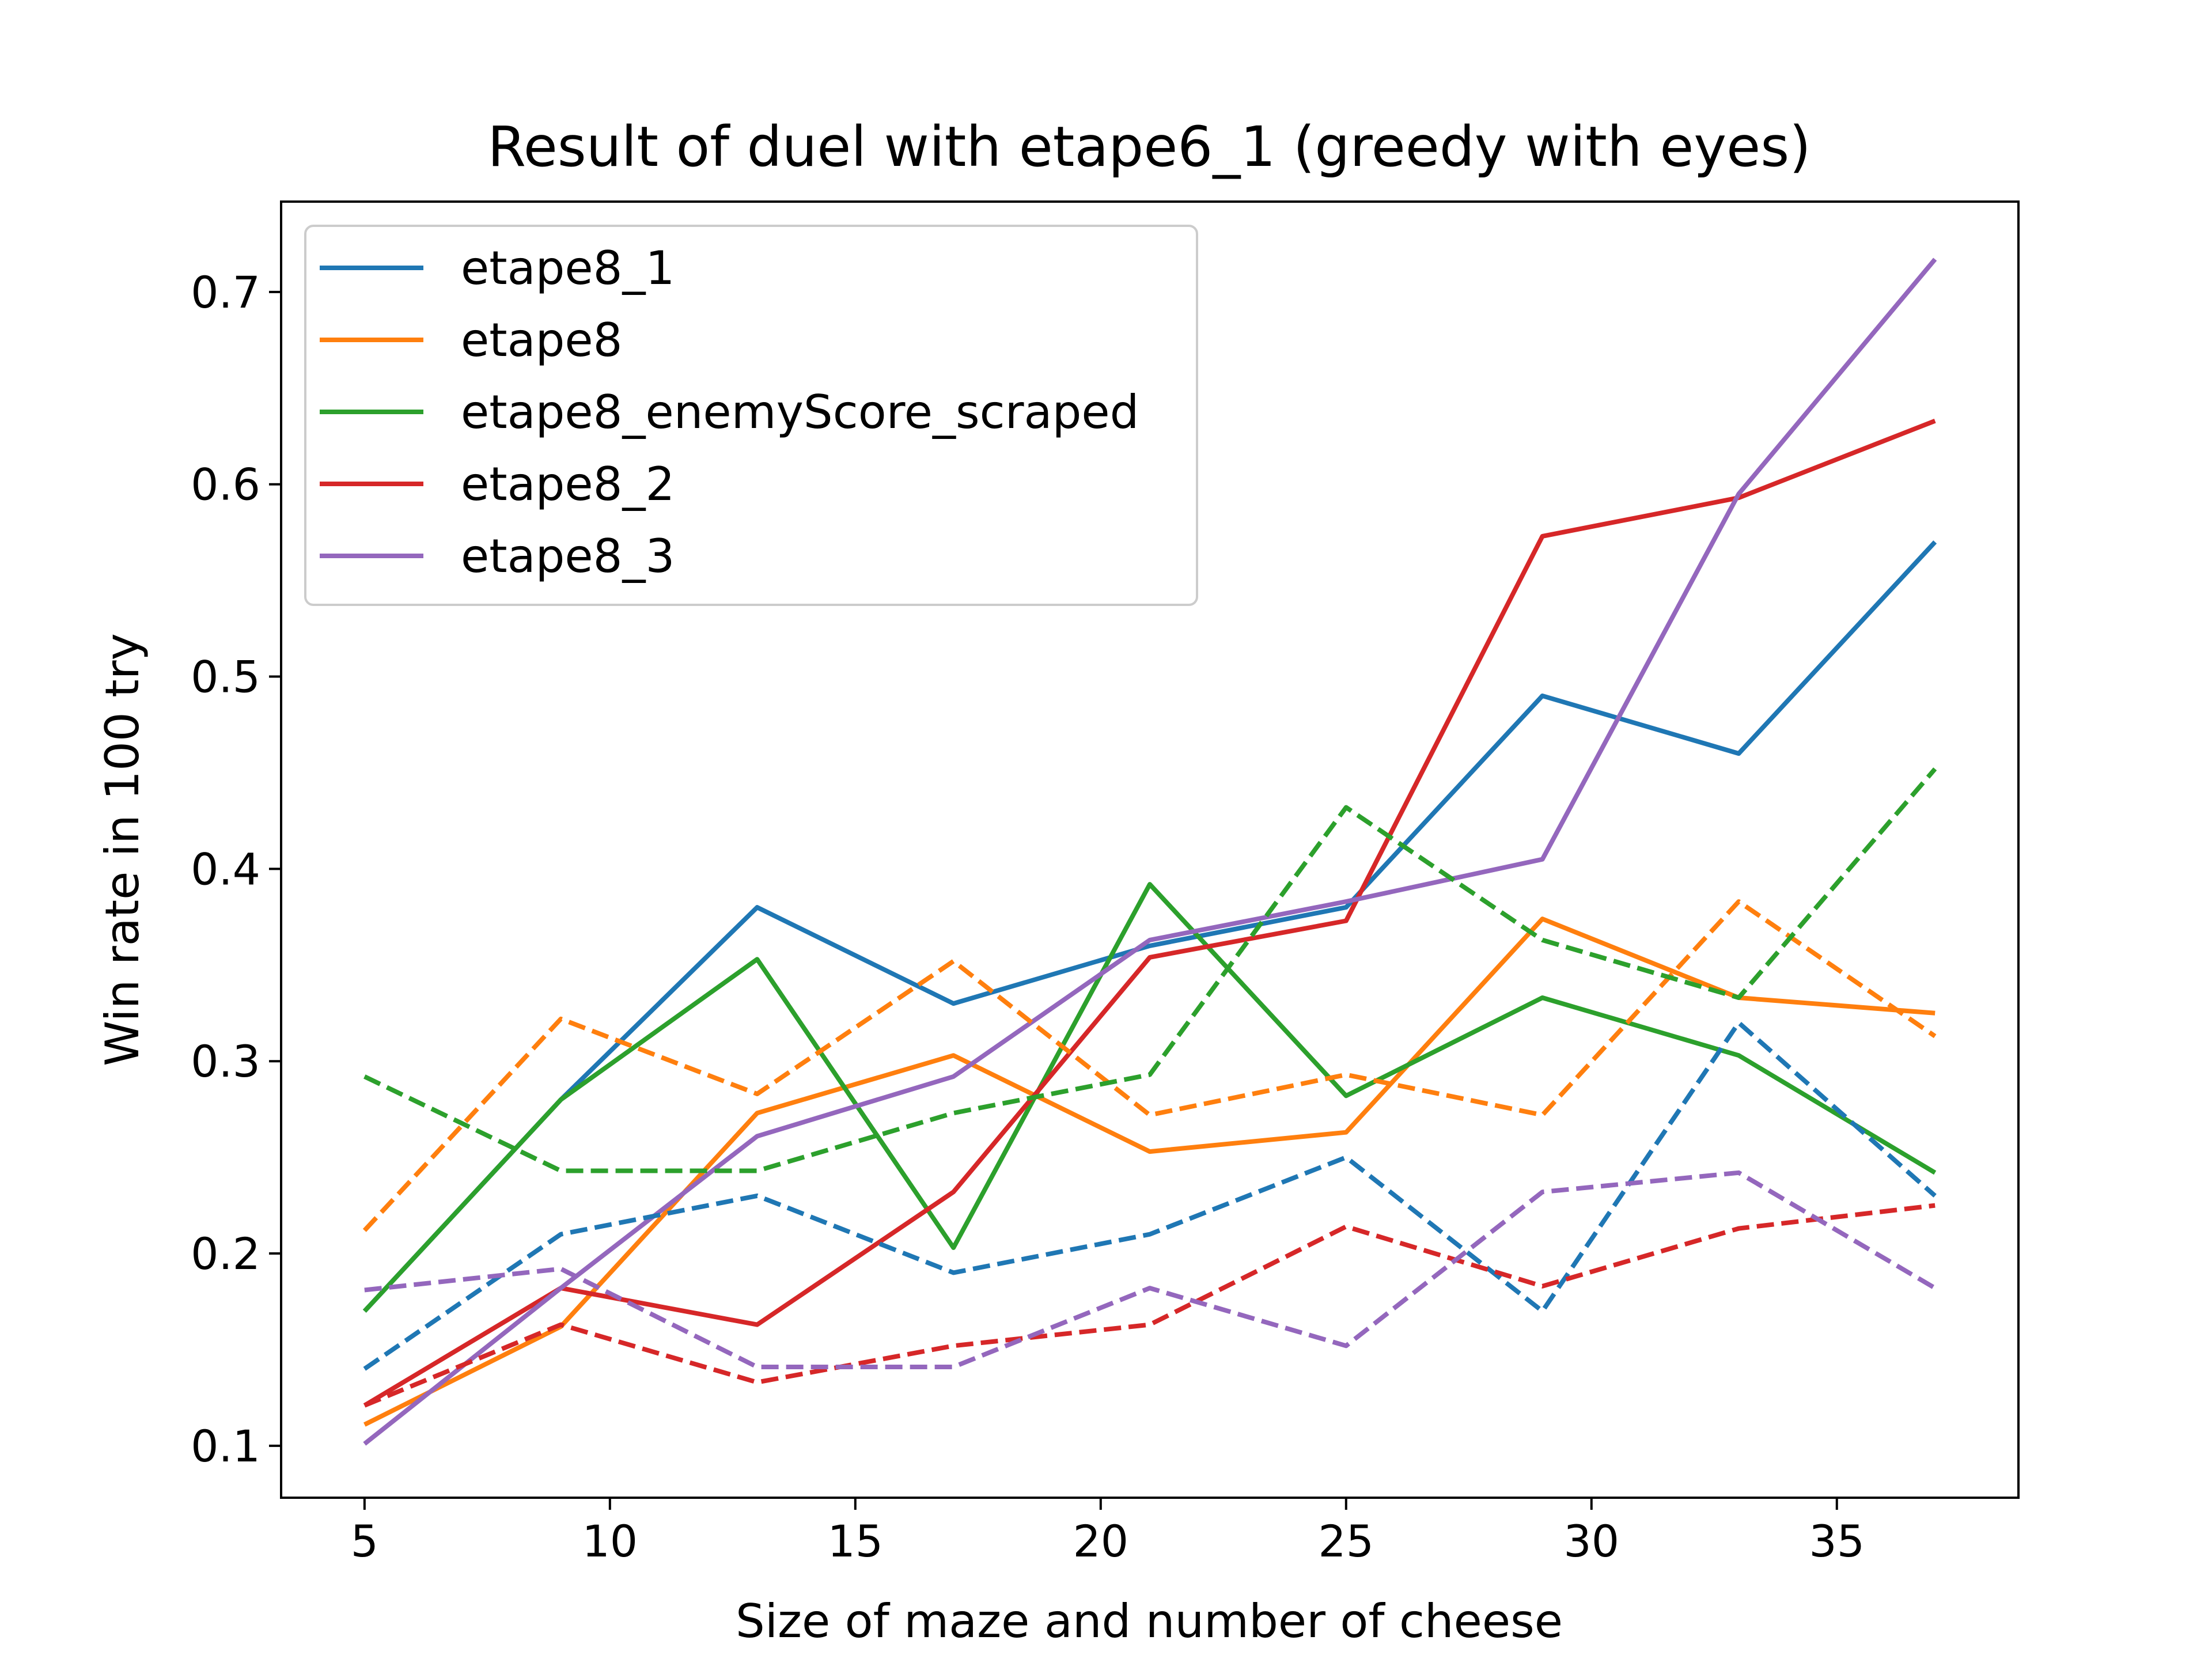  I want to click on x-tick-label-35: 35, so click(1837, 1541).